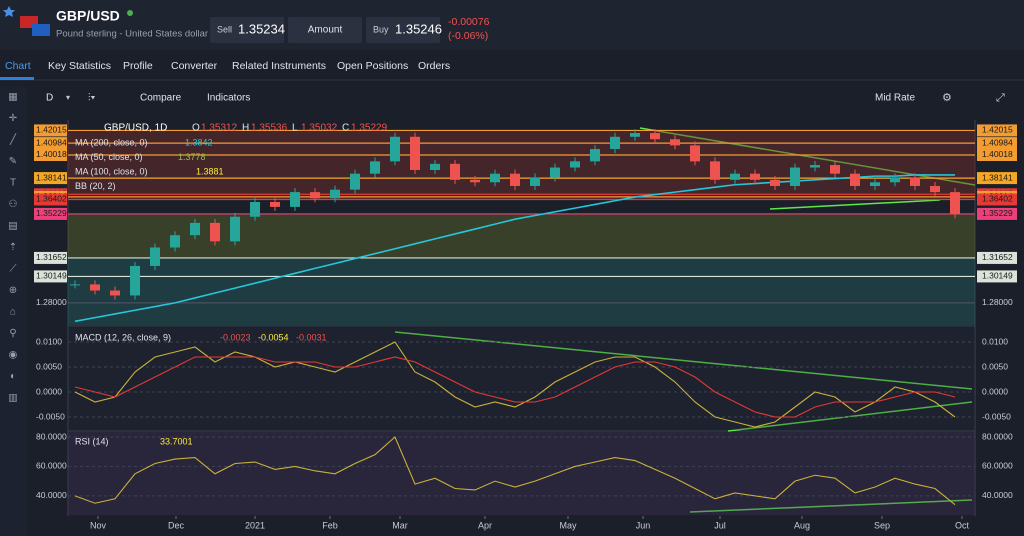 Image resolution: width=1024 pixels, height=536 pixels. I want to click on y-tick-label: 1.40984, so click(997, 142).